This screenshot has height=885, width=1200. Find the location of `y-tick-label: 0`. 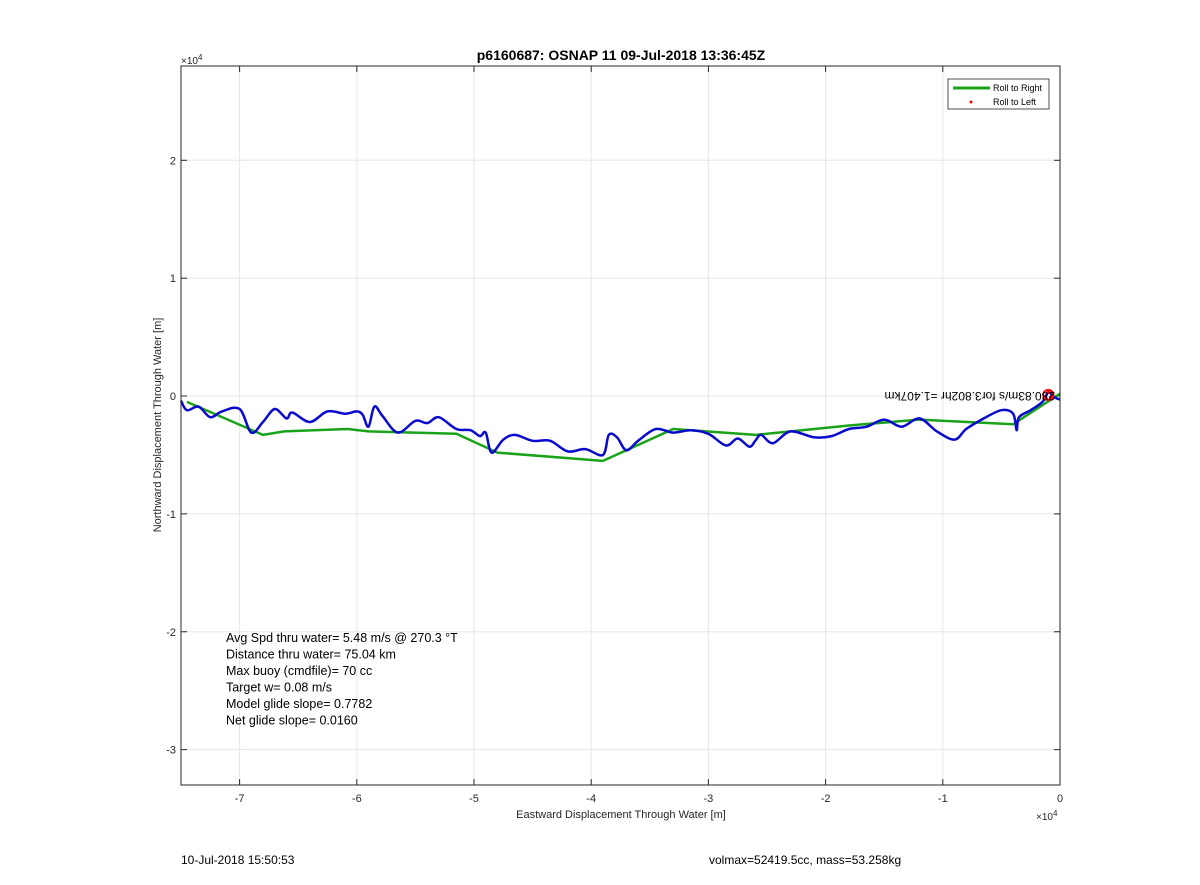

y-tick-label: 0 is located at coordinates (173, 397).